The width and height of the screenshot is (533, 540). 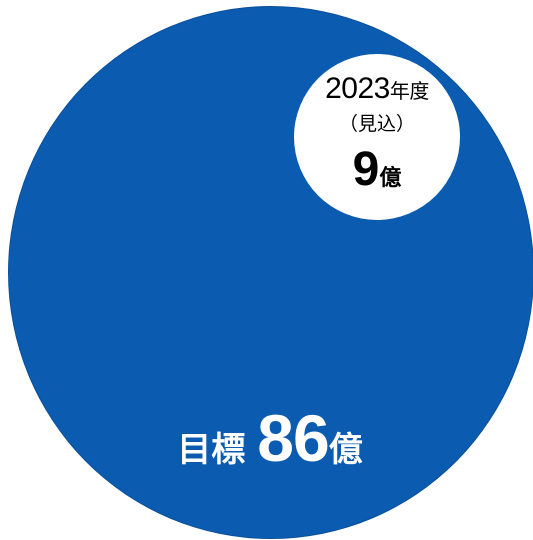 I want to click on current-amount-unit: 億, so click(x=390, y=177).